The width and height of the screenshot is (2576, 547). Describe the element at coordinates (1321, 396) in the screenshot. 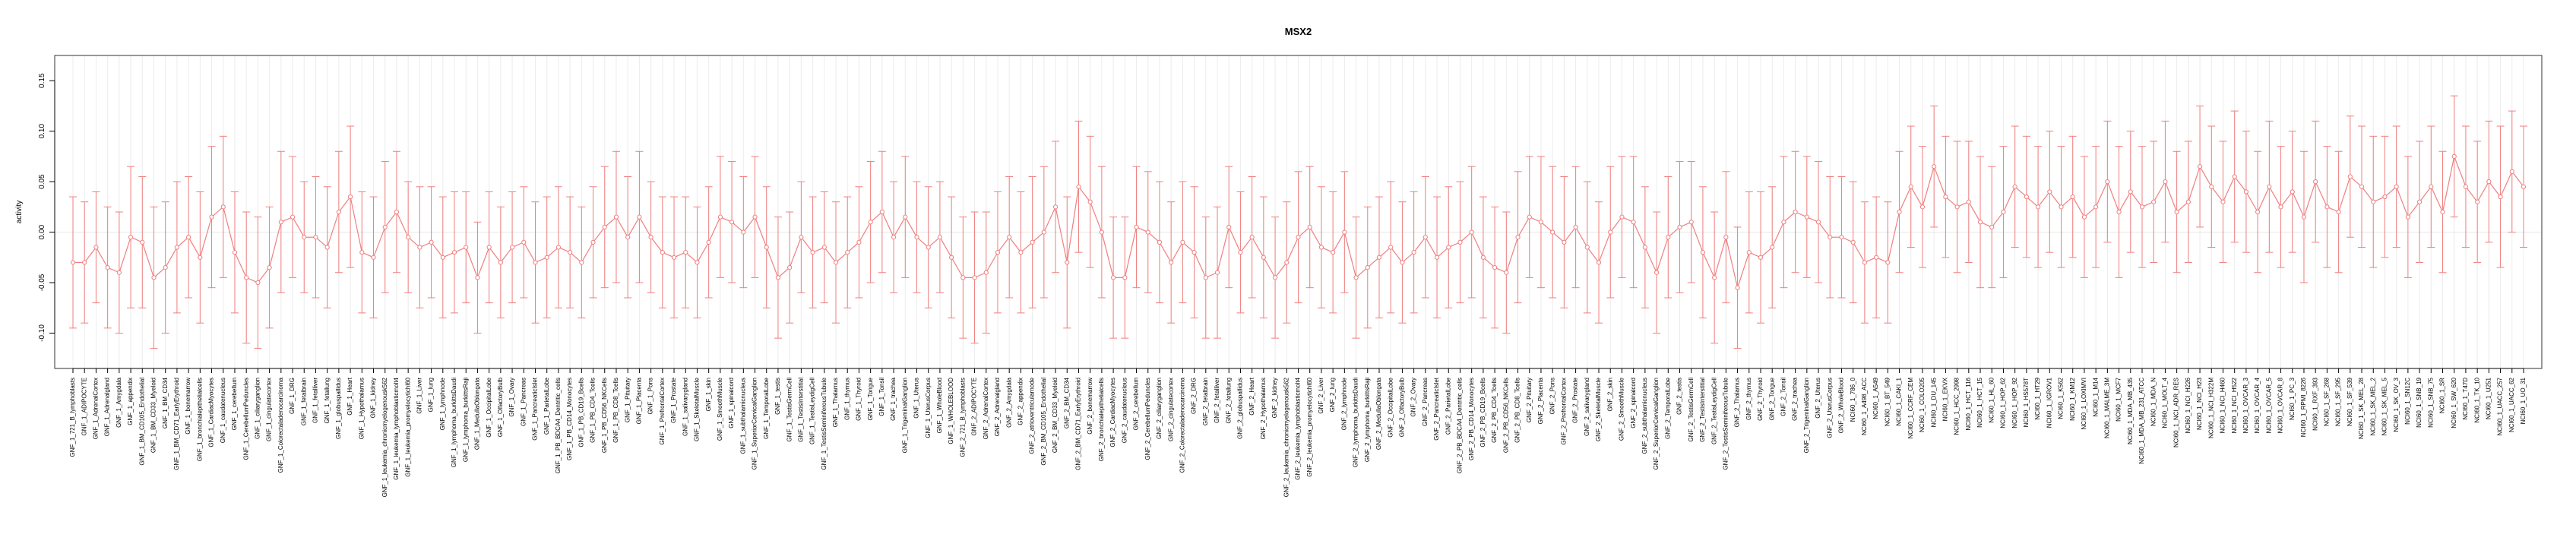

I see `x-tick-label: GNF_2_Liver` at that location.